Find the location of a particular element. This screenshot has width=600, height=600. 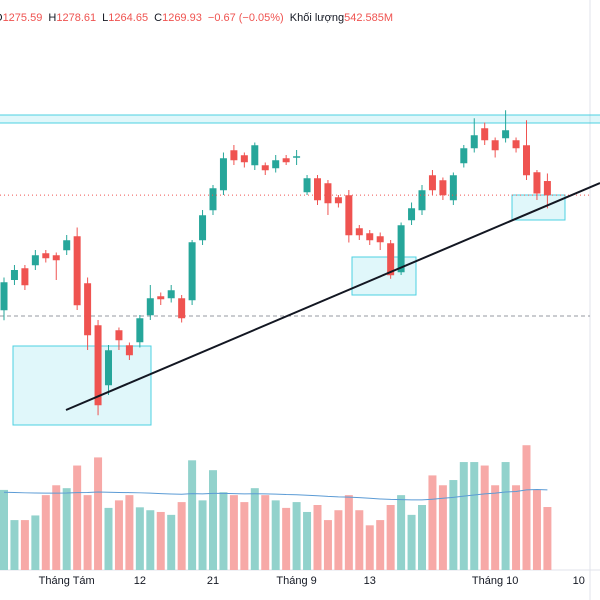

x-tick-label: 13 is located at coordinates (370, 581).